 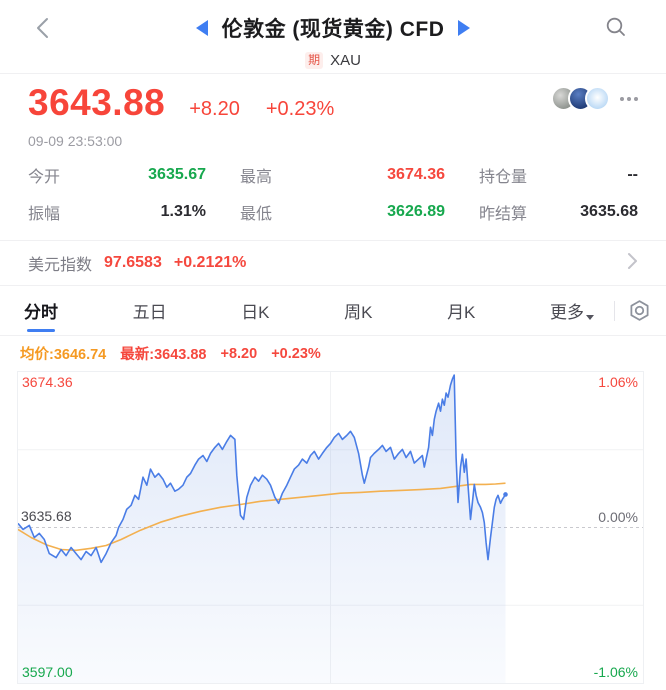 I want to click on tab-label: 周K, so click(x=358, y=312).